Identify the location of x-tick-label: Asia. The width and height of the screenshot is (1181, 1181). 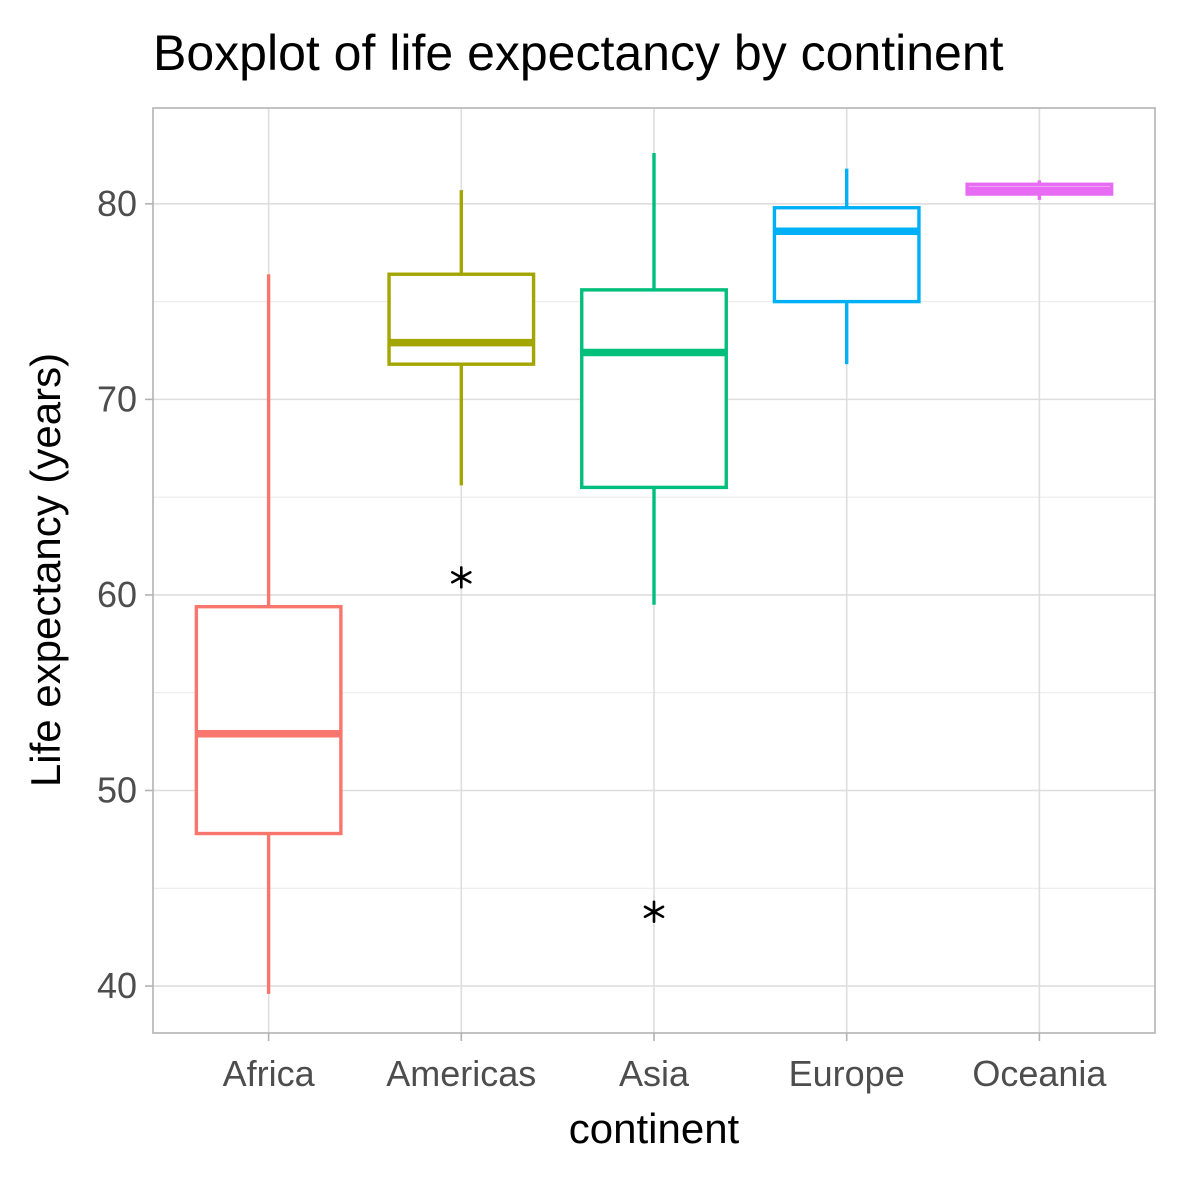
(654, 1073).